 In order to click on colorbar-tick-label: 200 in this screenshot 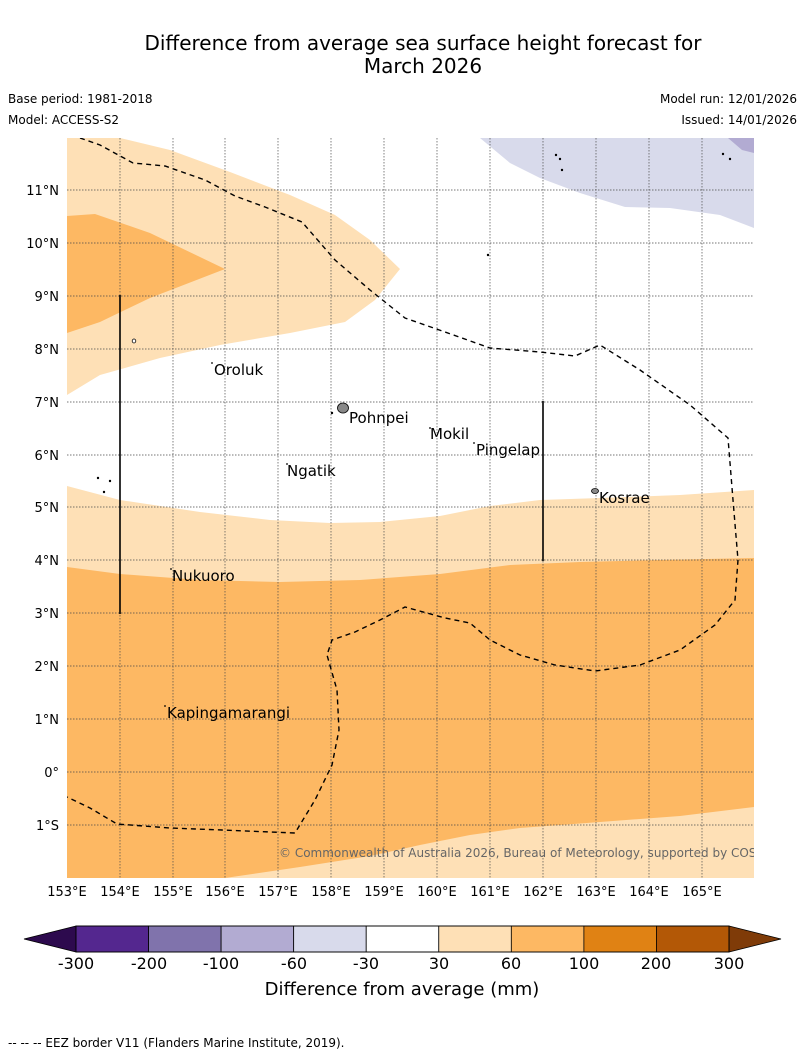, I will do `click(656, 963)`.